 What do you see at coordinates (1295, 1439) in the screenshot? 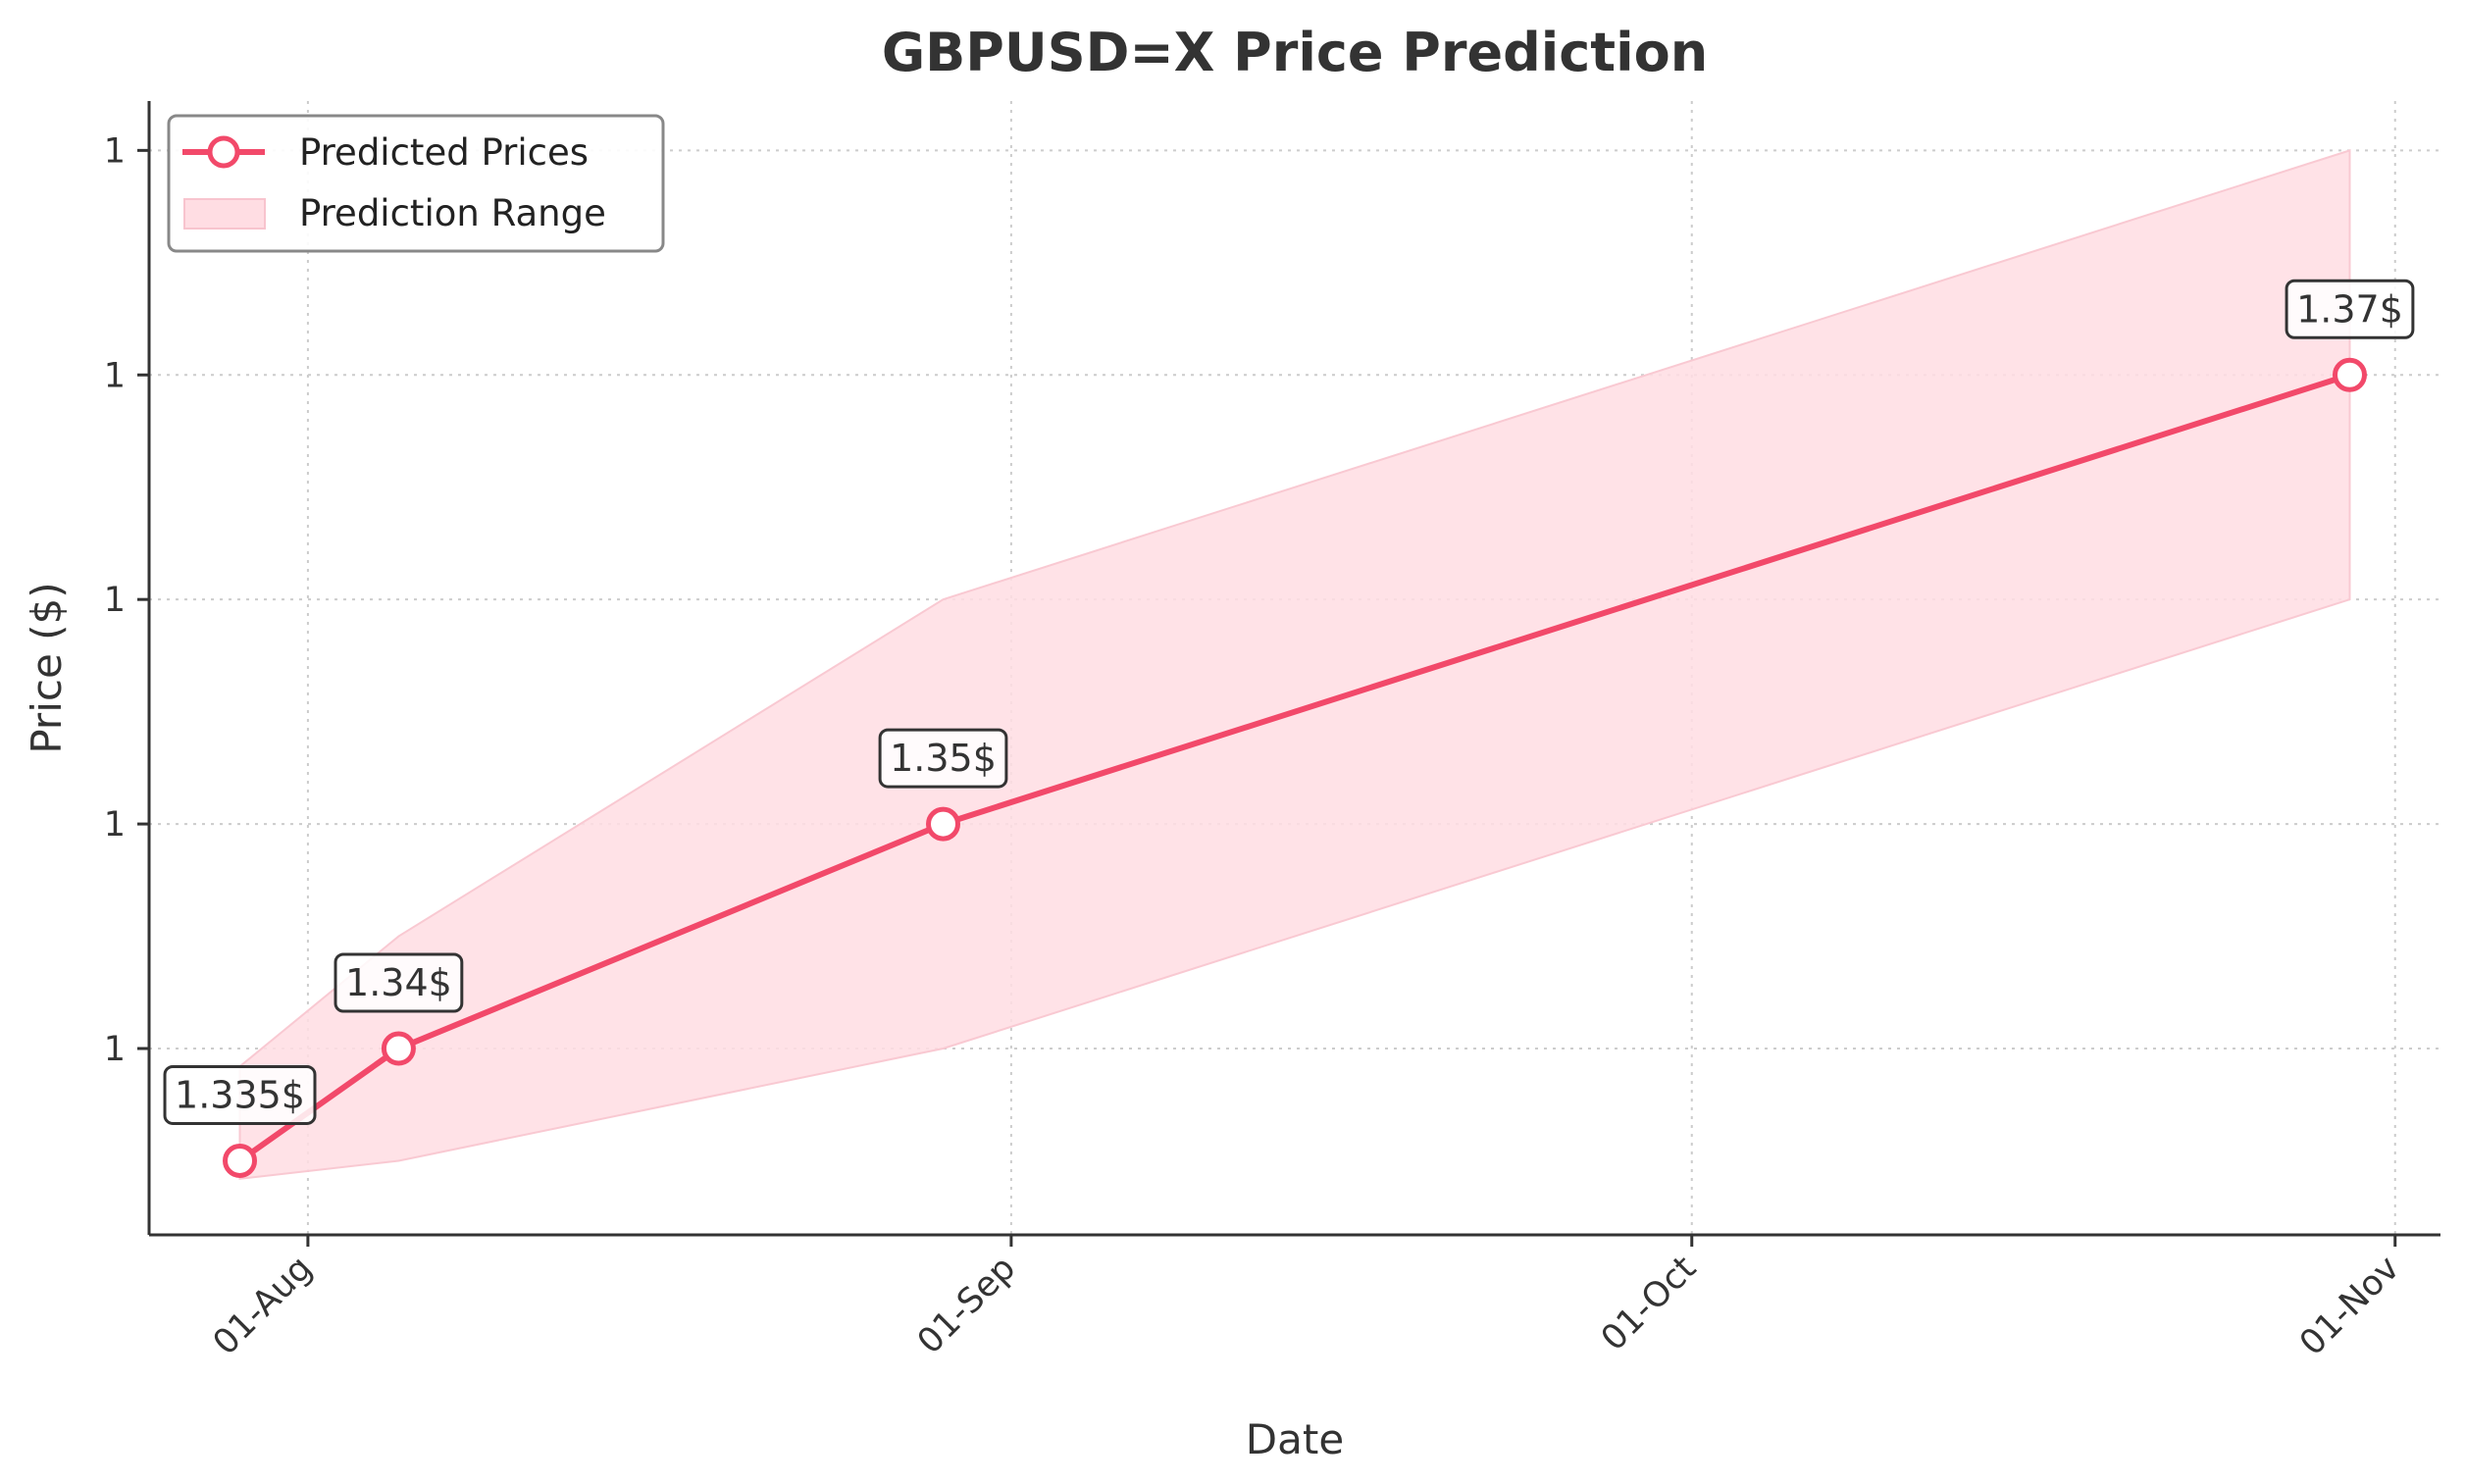
I see `x-axis-label: Date` at bounding box center [1295, 1439].